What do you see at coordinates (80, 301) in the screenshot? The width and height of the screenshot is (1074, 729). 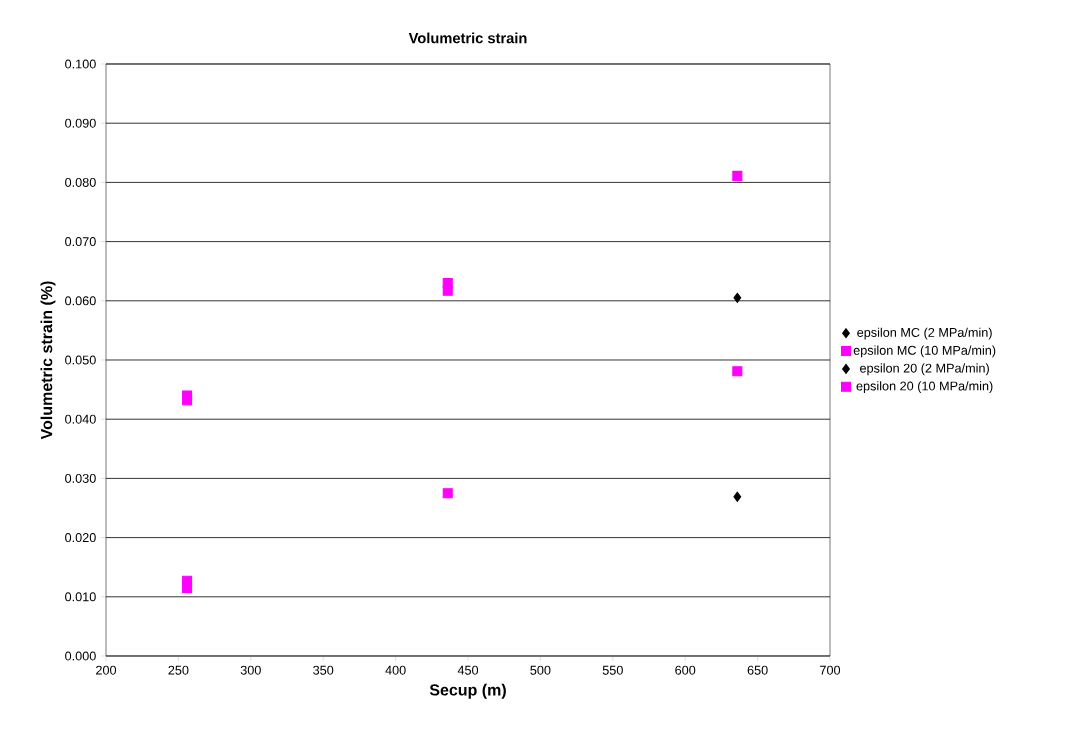 I see `y-tick-label: 0.060` at bounding box center [80, 301].